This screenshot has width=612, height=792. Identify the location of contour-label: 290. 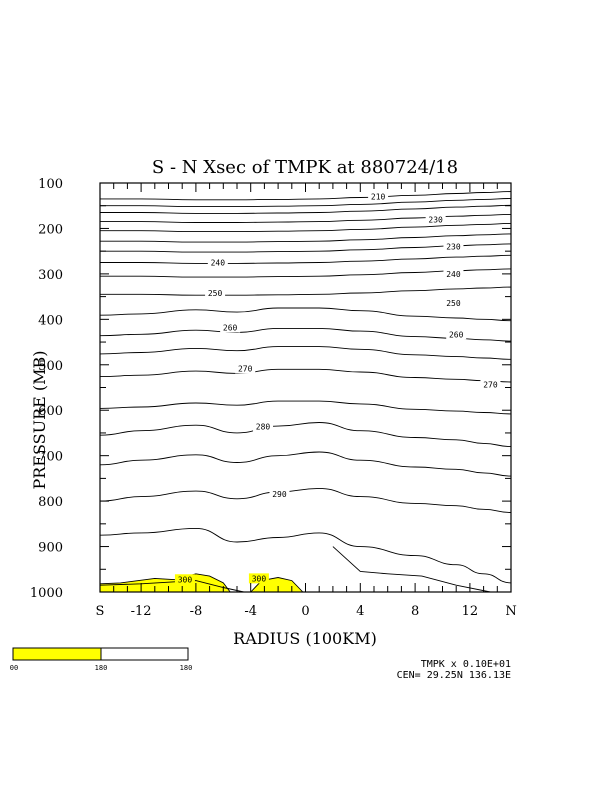
(279, 494).